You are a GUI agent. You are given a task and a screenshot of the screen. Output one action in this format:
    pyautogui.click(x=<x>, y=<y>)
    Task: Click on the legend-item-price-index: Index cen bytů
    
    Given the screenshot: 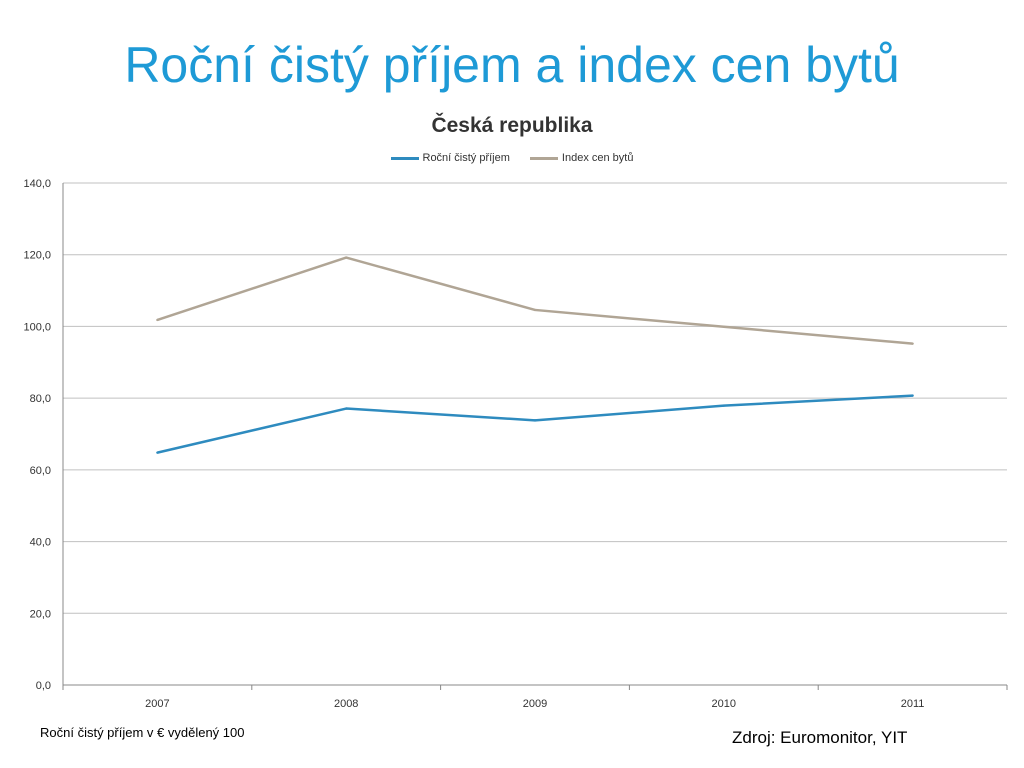 What is the action you would take?
    pyautogui.click(x=581, y=158)
    